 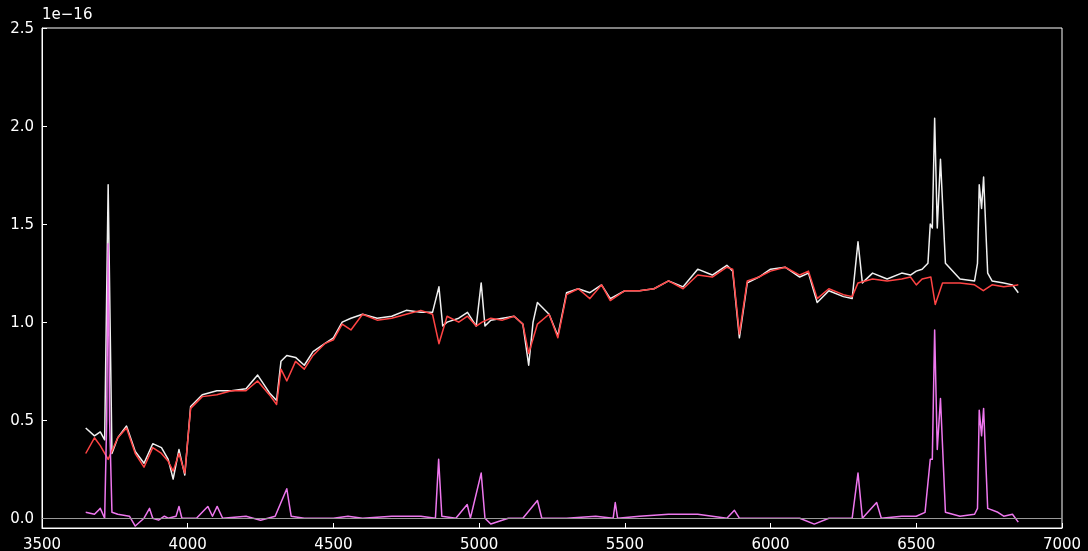 What do you see at coordinates (22, 420) in the screenshot?
I see `y-tick-label: 0.5` at bounding box center [22, 420].